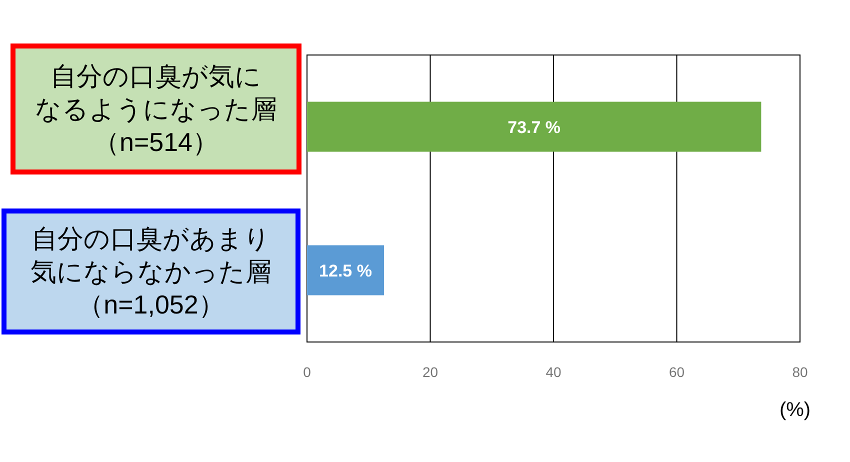  What do you see at coordinates (345, 270) in the screenshot?
I see `data-label: 12.5 %` at bounding box center [345, 270].